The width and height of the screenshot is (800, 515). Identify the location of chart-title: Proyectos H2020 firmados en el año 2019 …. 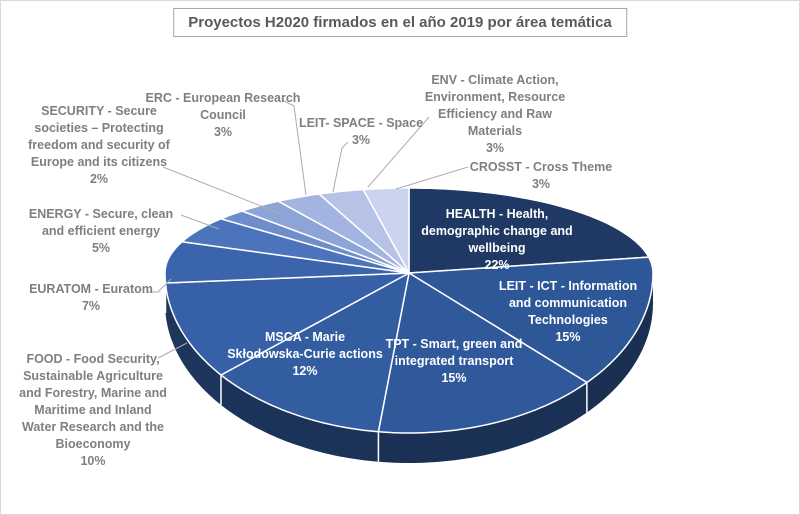
(400, 22).